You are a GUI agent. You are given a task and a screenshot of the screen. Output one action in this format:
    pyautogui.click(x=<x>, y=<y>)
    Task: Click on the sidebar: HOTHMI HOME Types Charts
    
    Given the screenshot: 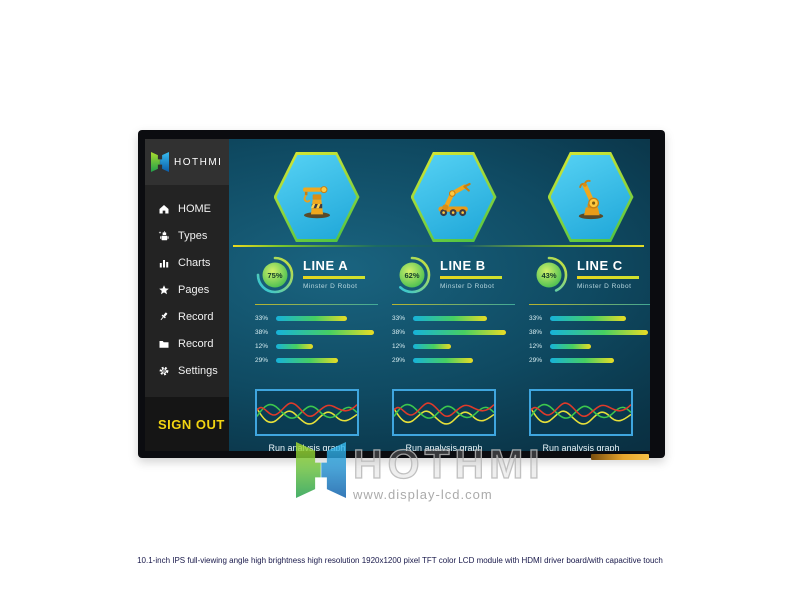 What is the action you would take?
    pyautogui.click(x=187, y=295)
    